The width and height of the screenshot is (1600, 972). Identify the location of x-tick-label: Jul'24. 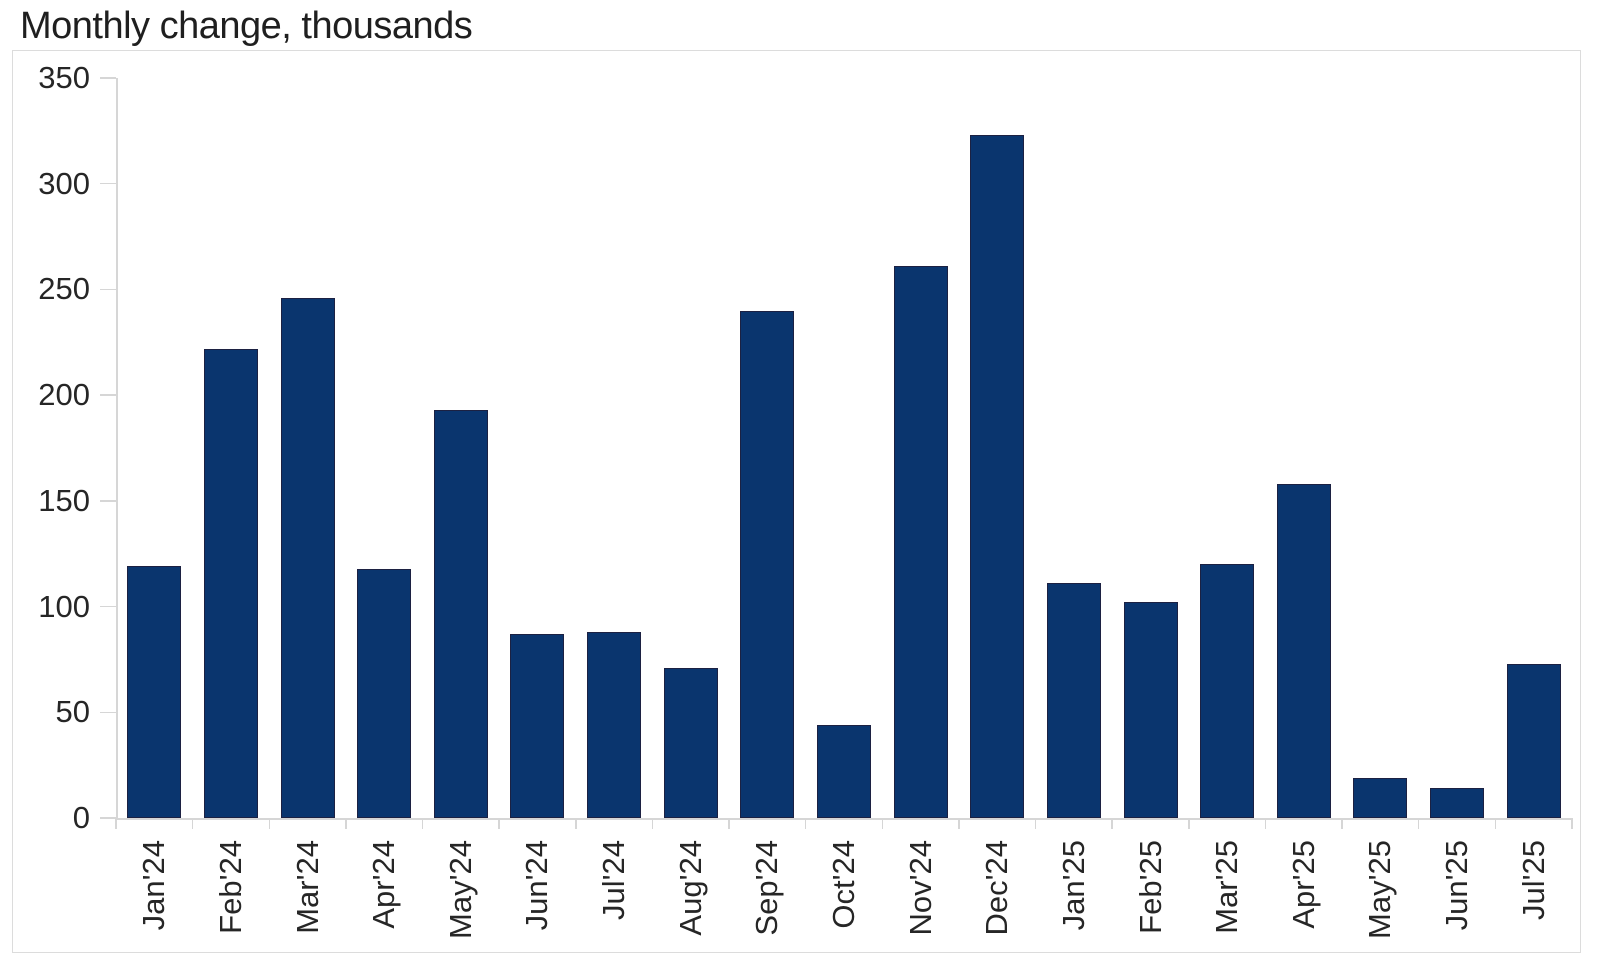
(614, 882).